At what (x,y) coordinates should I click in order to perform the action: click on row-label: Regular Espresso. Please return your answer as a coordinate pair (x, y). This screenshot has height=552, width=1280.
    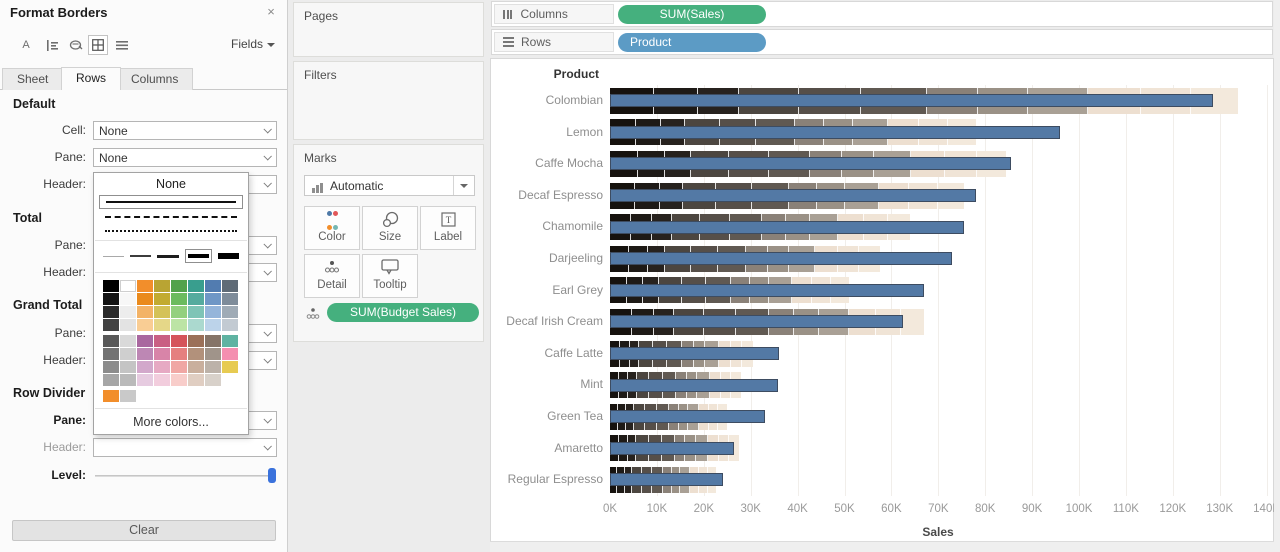
    Looking at the image, I should click on (555, 479).